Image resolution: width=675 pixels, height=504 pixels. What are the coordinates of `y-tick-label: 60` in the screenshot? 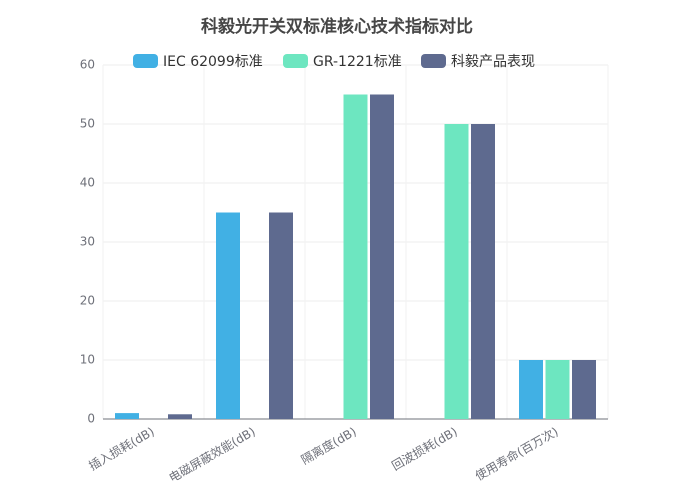 It's located at (87, 65).